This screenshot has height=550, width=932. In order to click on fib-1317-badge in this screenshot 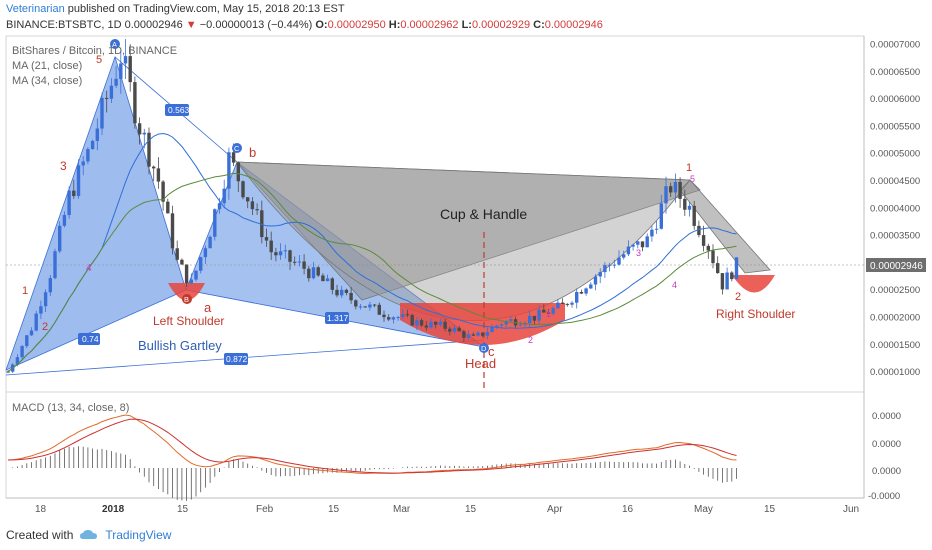, I will do `click(337, 318)`.